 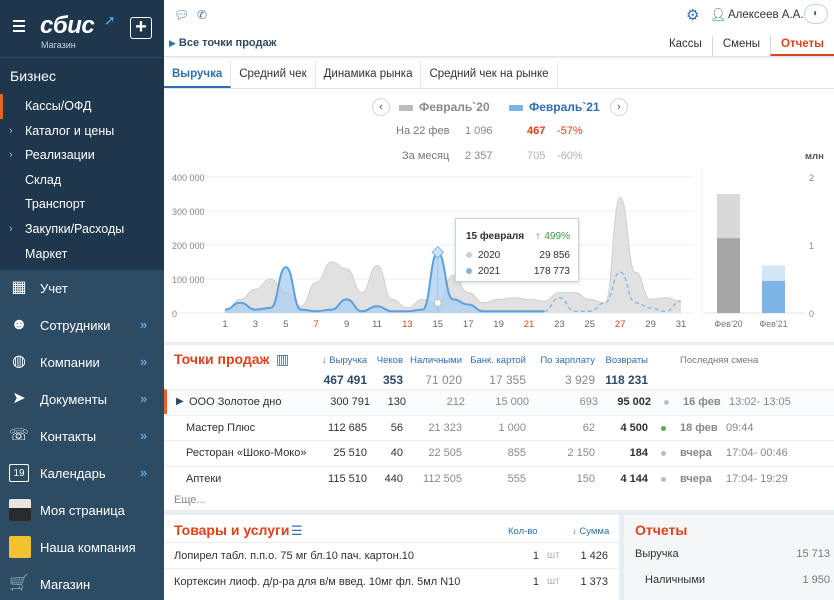 What do you see at coordinates (773, 324) in the screenshot?
I see `side-bar-label: Фев'21` at bounding box center [773, 324].